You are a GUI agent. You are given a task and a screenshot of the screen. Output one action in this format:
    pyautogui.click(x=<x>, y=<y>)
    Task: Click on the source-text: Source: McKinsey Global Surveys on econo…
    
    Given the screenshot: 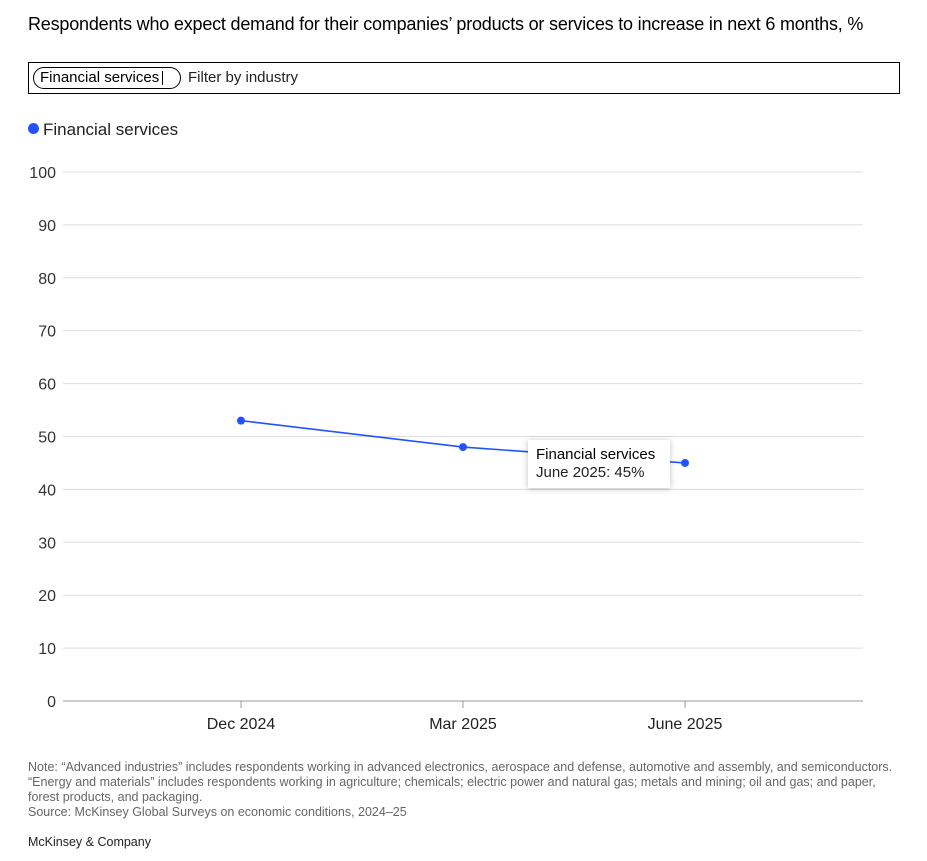 What is the action you would take?
    pyautogui.click(x=217, y=812)
    